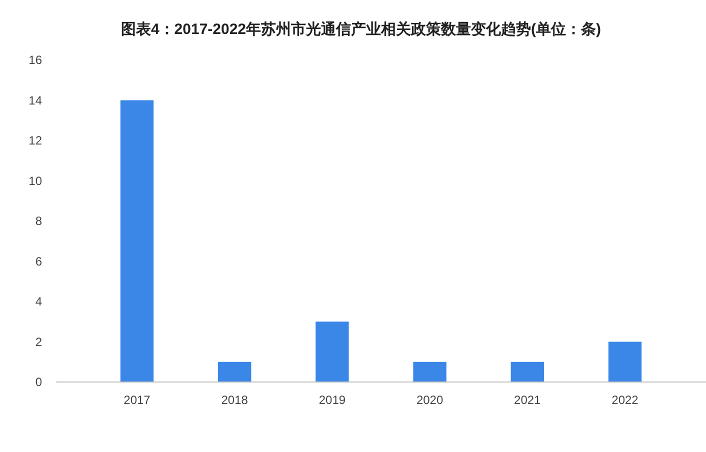  I want to click on y-tick-label: 12, so click(35, 141).